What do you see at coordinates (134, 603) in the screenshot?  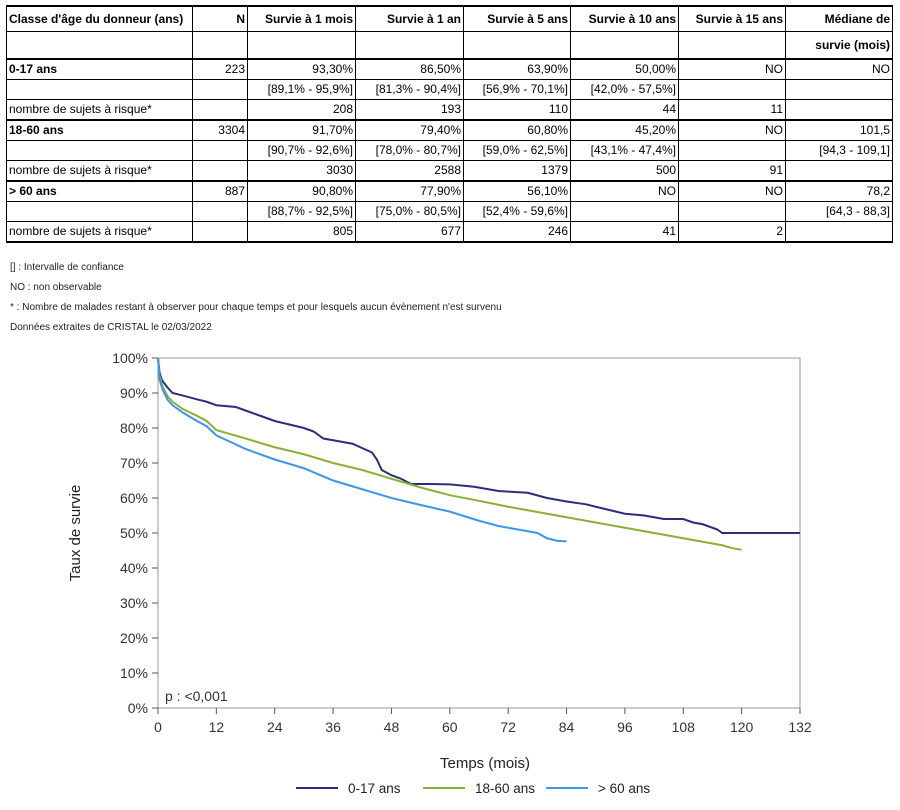 I see `y-tick-label: 30%` at bounding box center [134, 603].